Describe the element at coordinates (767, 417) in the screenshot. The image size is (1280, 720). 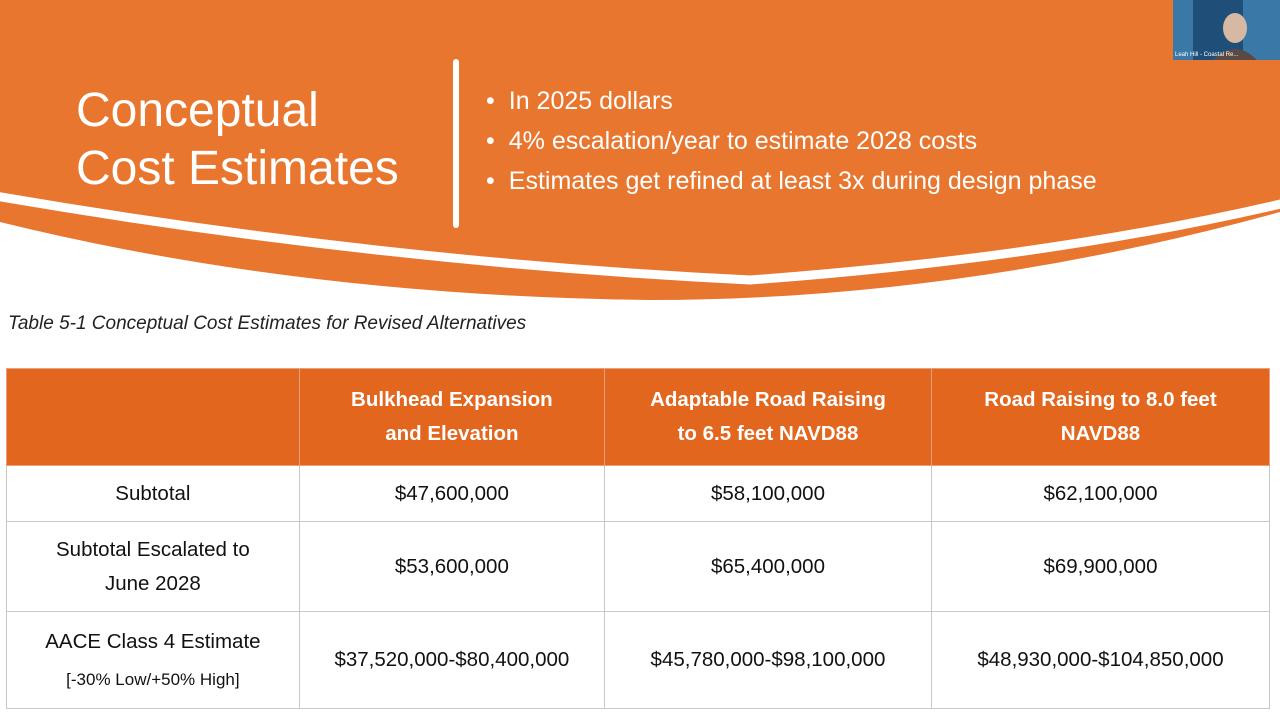
I see `header-cell: Adaptable Road Raising to 6.5 feet NAVD88` at that location.